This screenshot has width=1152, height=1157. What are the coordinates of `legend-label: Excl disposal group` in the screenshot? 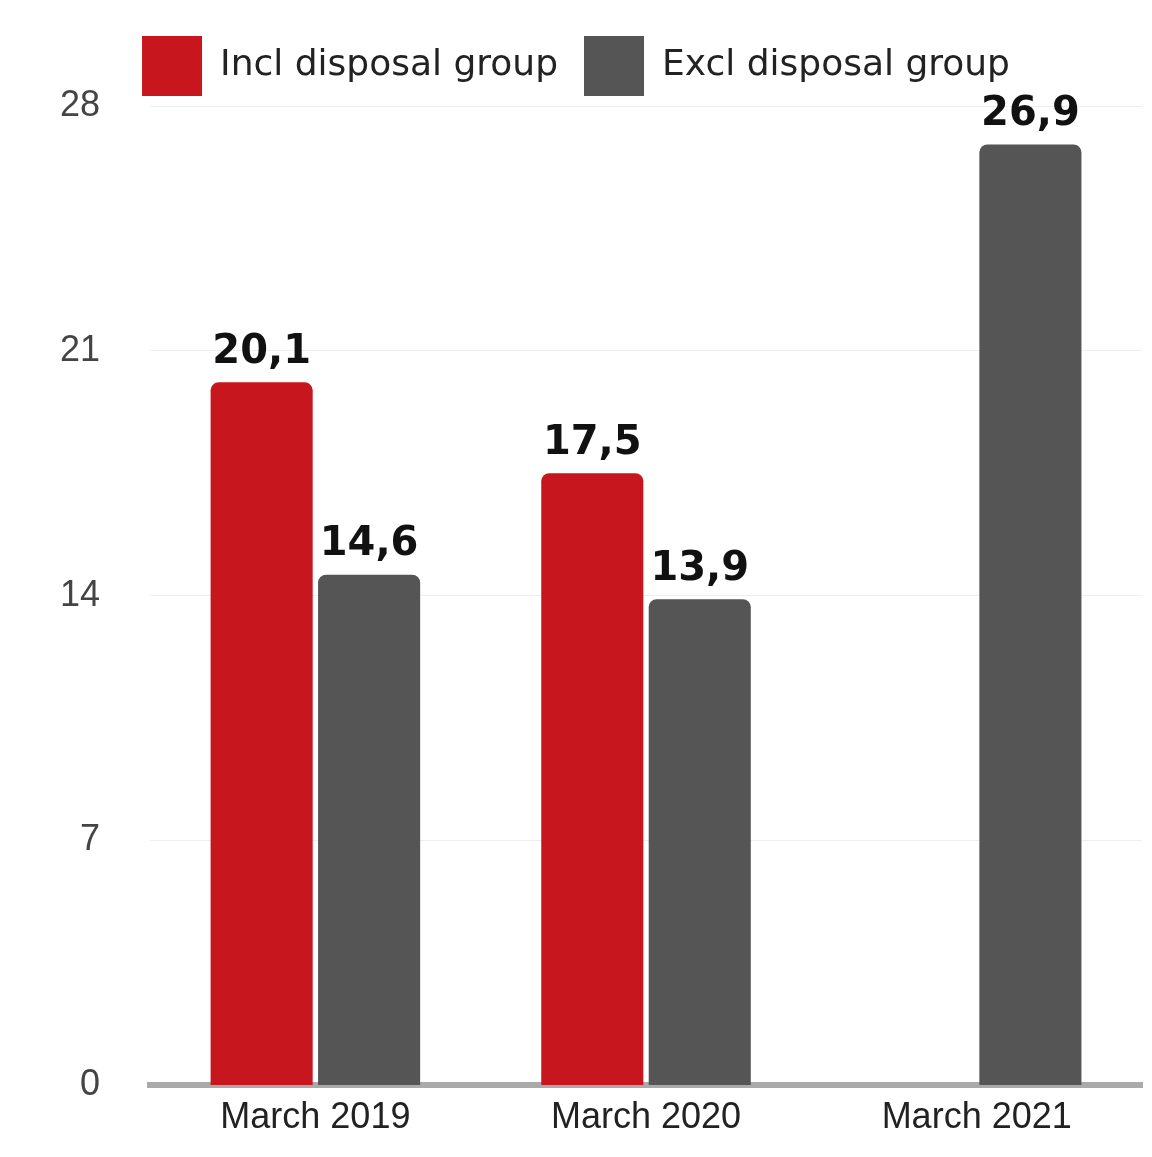 It's located at (836, 63).